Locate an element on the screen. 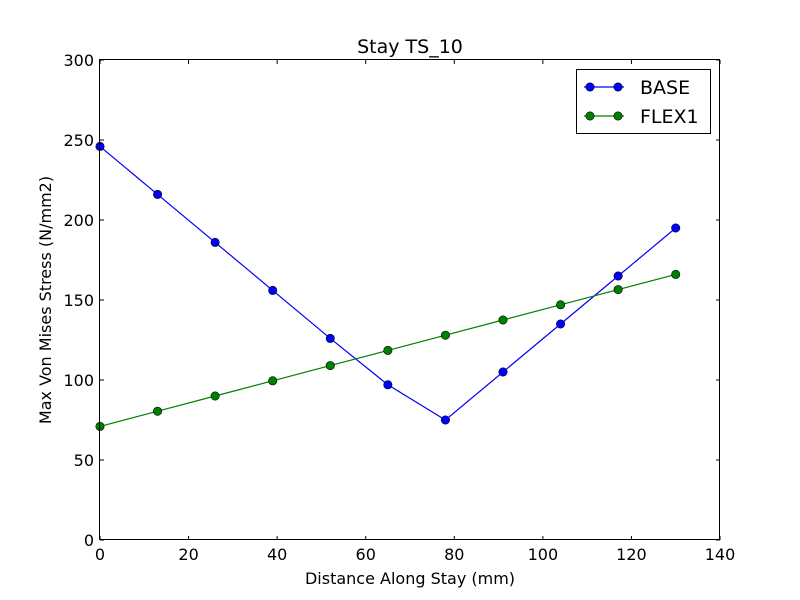  x-tick-label: 60 is located at coordinates (366, 554).